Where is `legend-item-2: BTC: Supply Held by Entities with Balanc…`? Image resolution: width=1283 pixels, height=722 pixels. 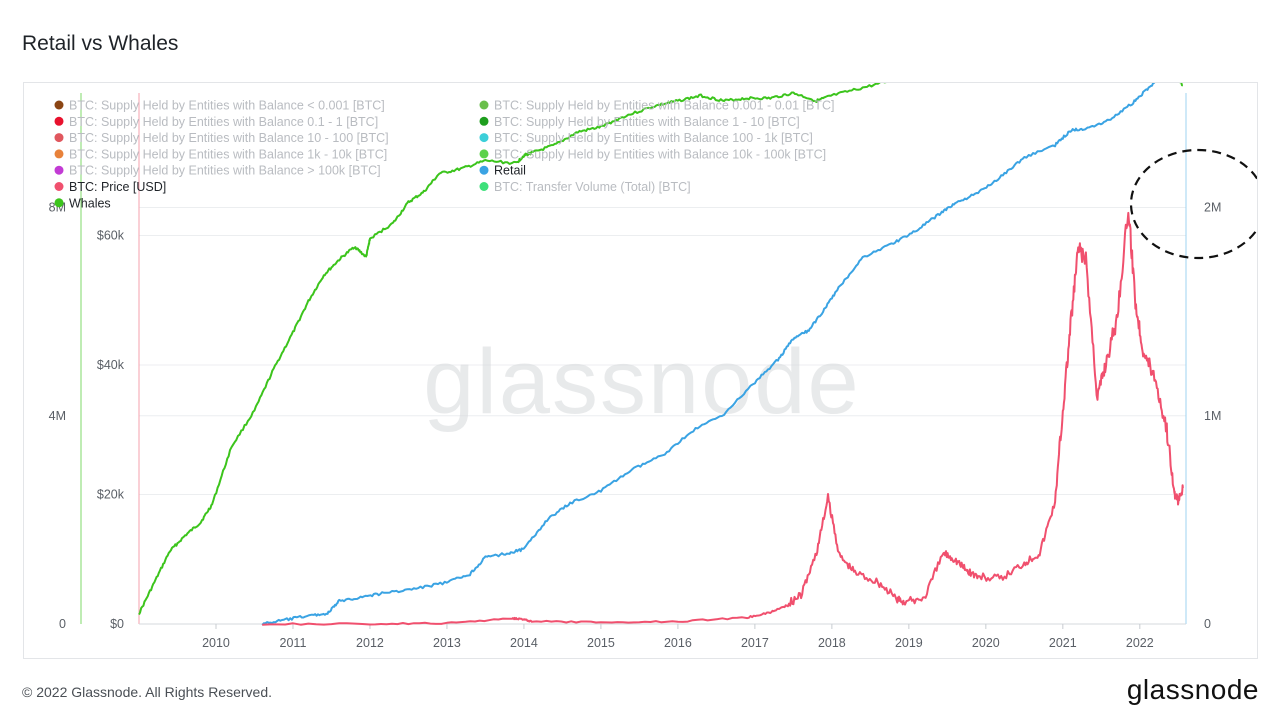
legend-item-2: BTC: Supply Held by Entities with Balanc… is located at coordinates (216, 122).